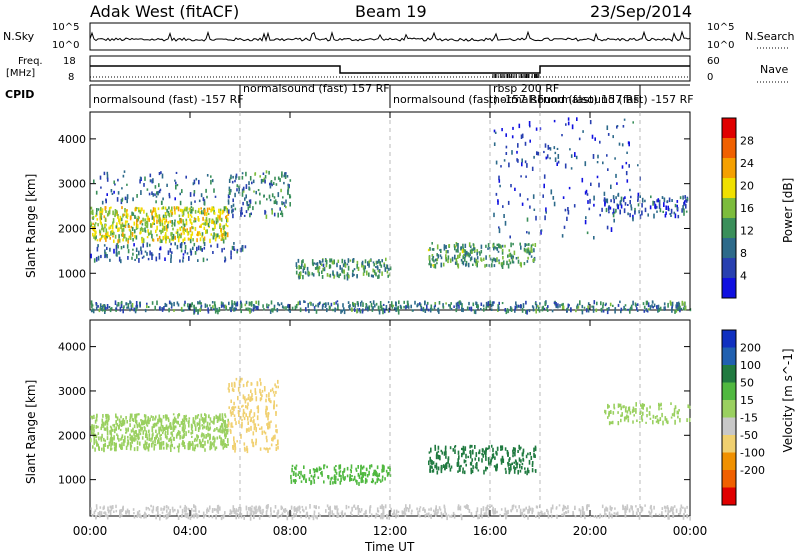  What do you see at coordinates (90, 531) in the screenshot?
I see `x-tick-label: 00:00` at bounding box center [90, 531].